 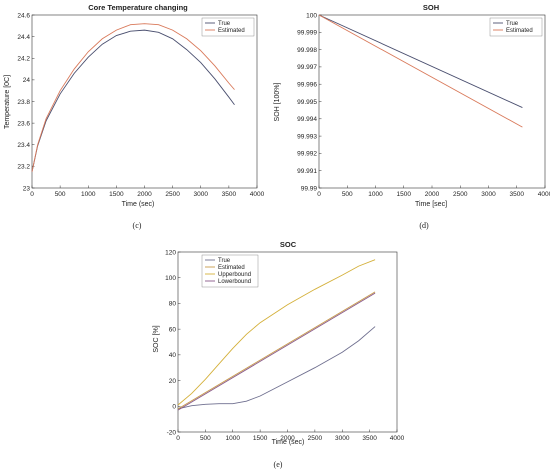 What do you see at coordinates (174, 407) in the screenshot?
I see `chart-e-ytick-label: 0` at bounding box center [174, 407].